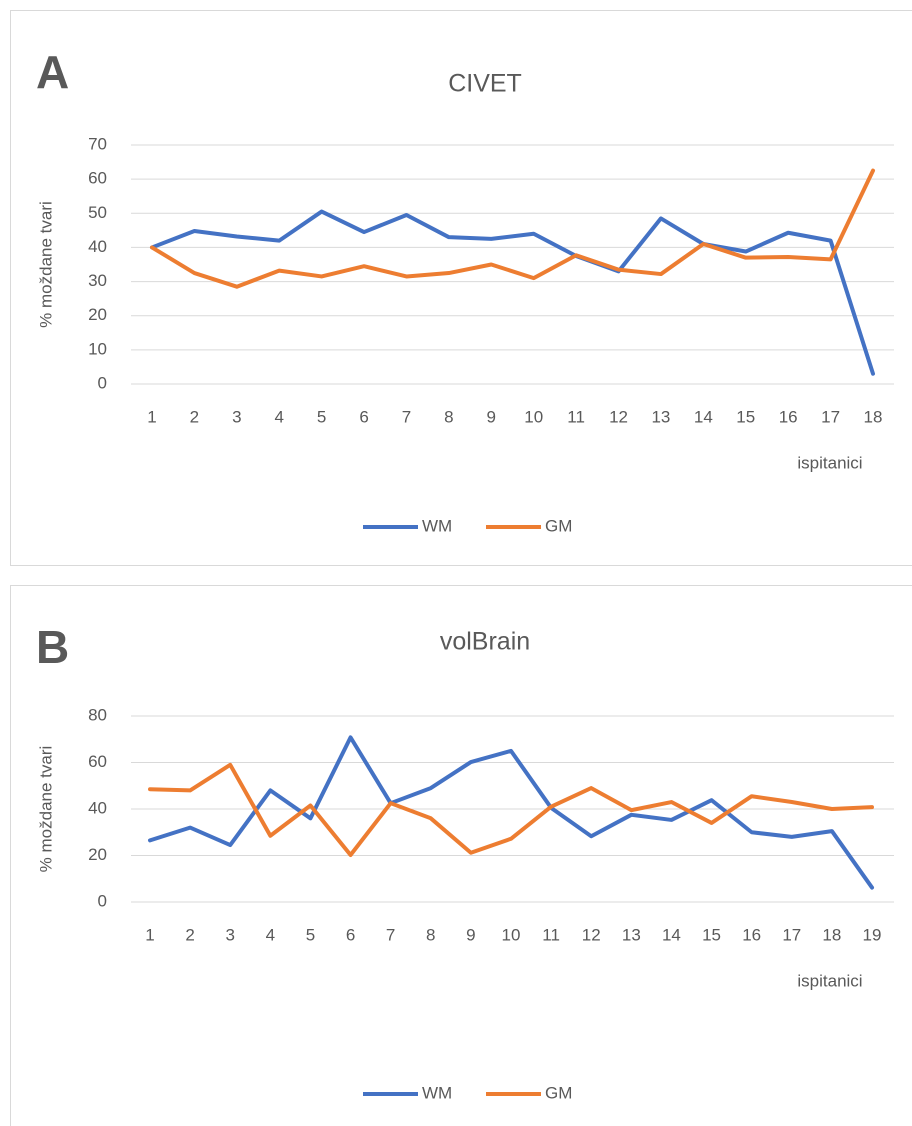 This screenshot has width=912, height=1126. What do you see at coordinates (872, 934) in the screenshot?
I see `x-tick-label: 19` at bounding box center [872, 934].